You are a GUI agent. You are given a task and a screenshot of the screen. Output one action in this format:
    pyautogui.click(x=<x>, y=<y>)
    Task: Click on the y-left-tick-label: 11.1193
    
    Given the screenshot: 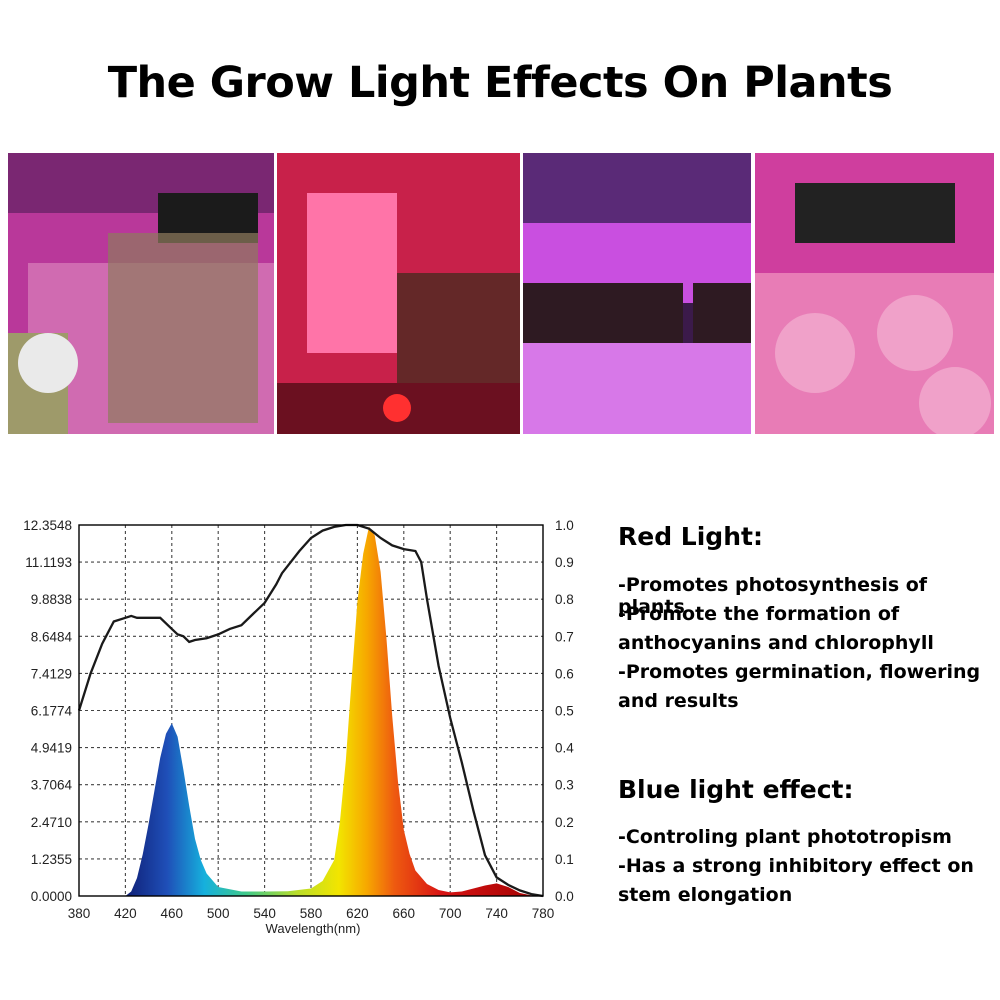 What is the action you would take?
    pyautogui.click(x=48, y=562)
    